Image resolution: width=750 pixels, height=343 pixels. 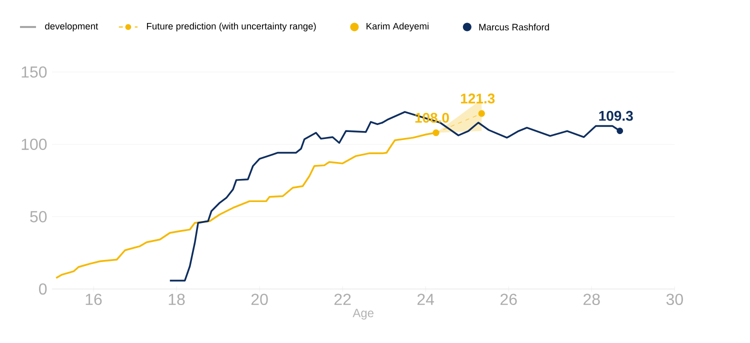 I want to click on x-tick-label: 28, so click(x=592, y=300).